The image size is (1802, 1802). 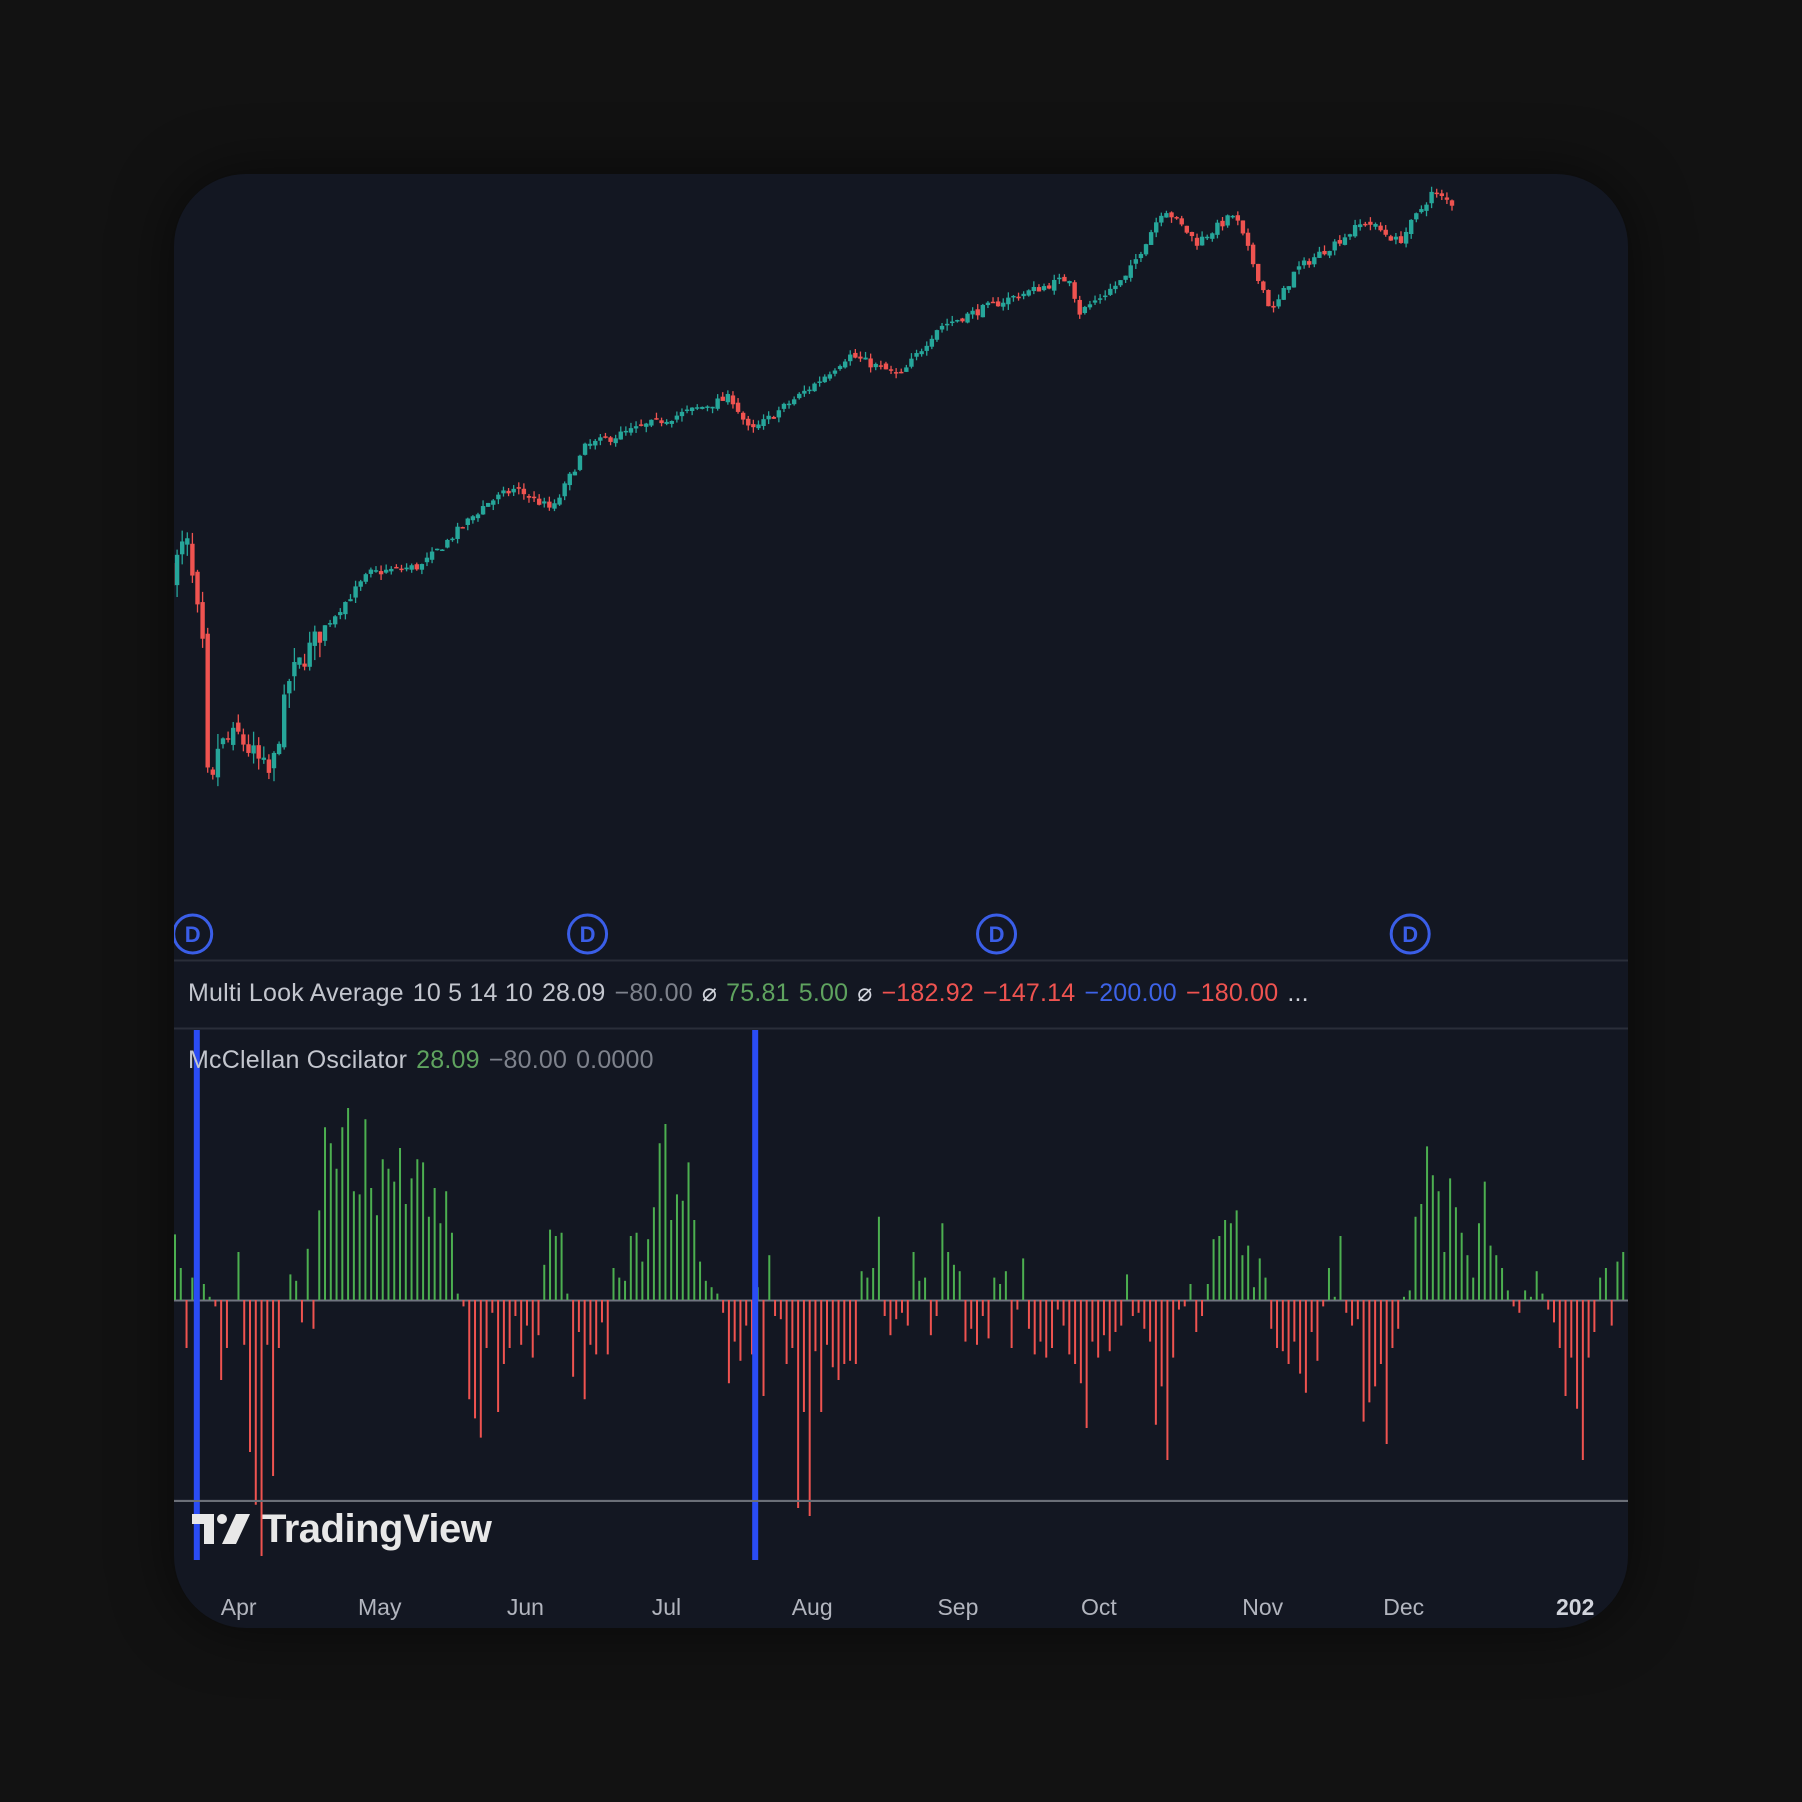 I want to click on tradingview-wordmark: TradingView, so click(x=377, y=1528).